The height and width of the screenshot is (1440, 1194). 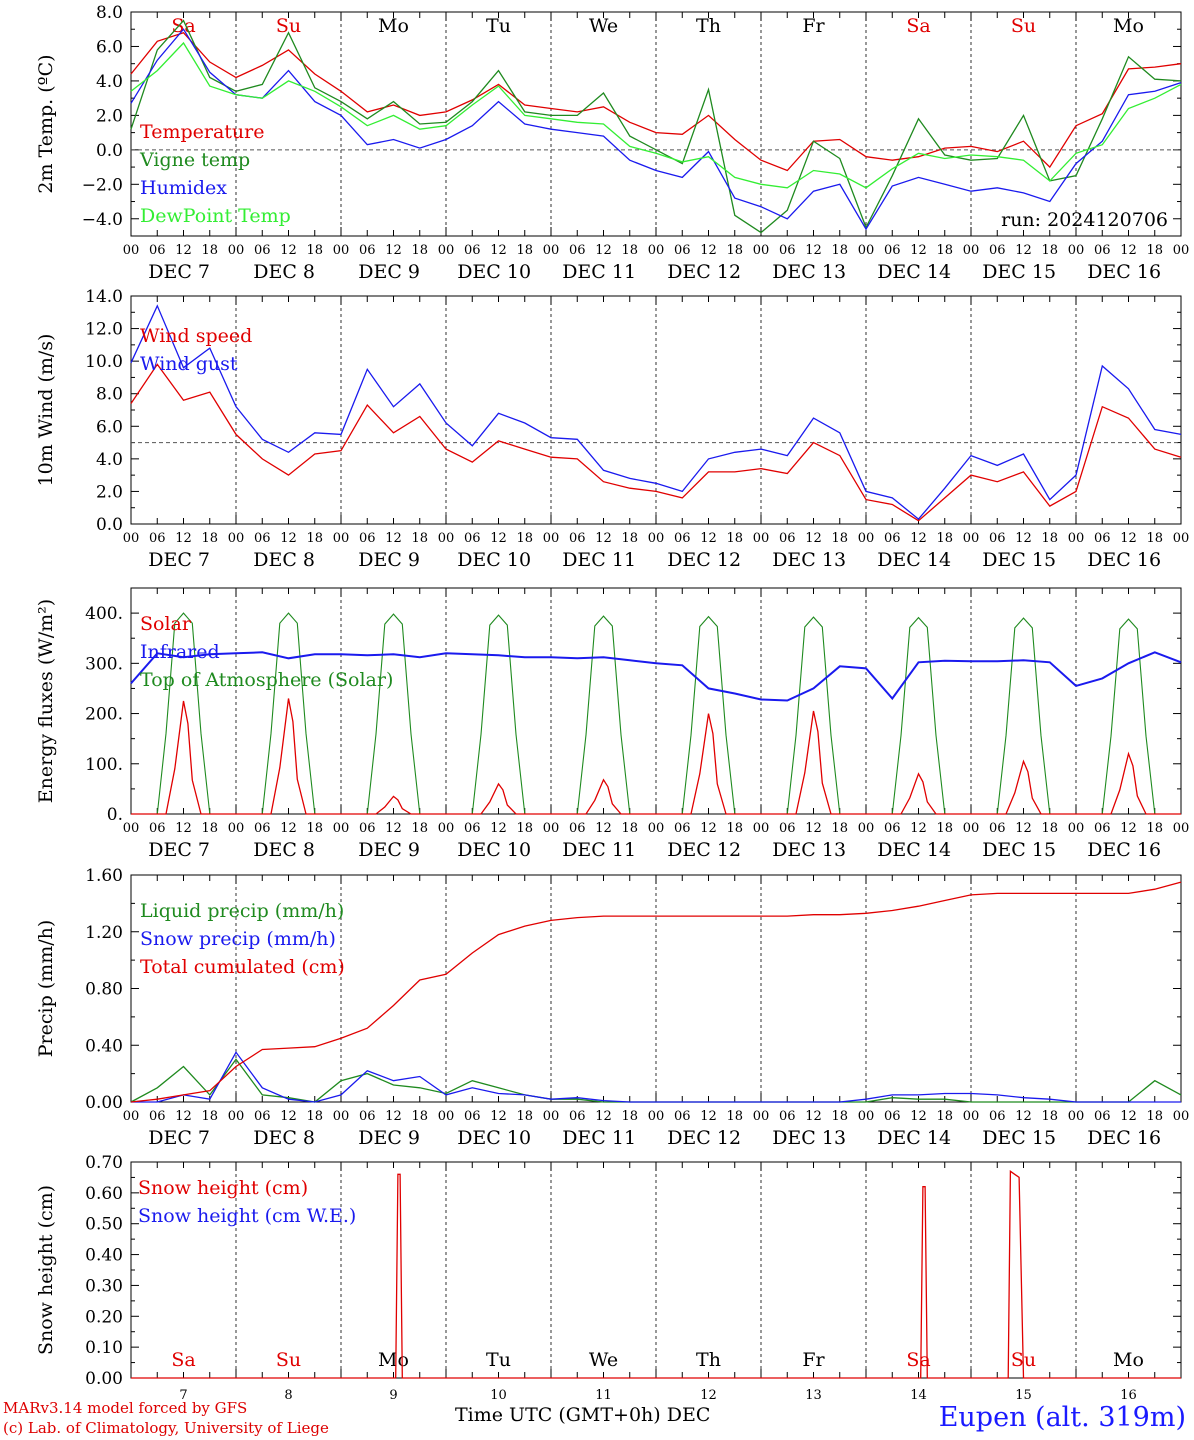 I want to click on y-axis-label: Energy fluxes (W/m²), so click(x=46, y=701).